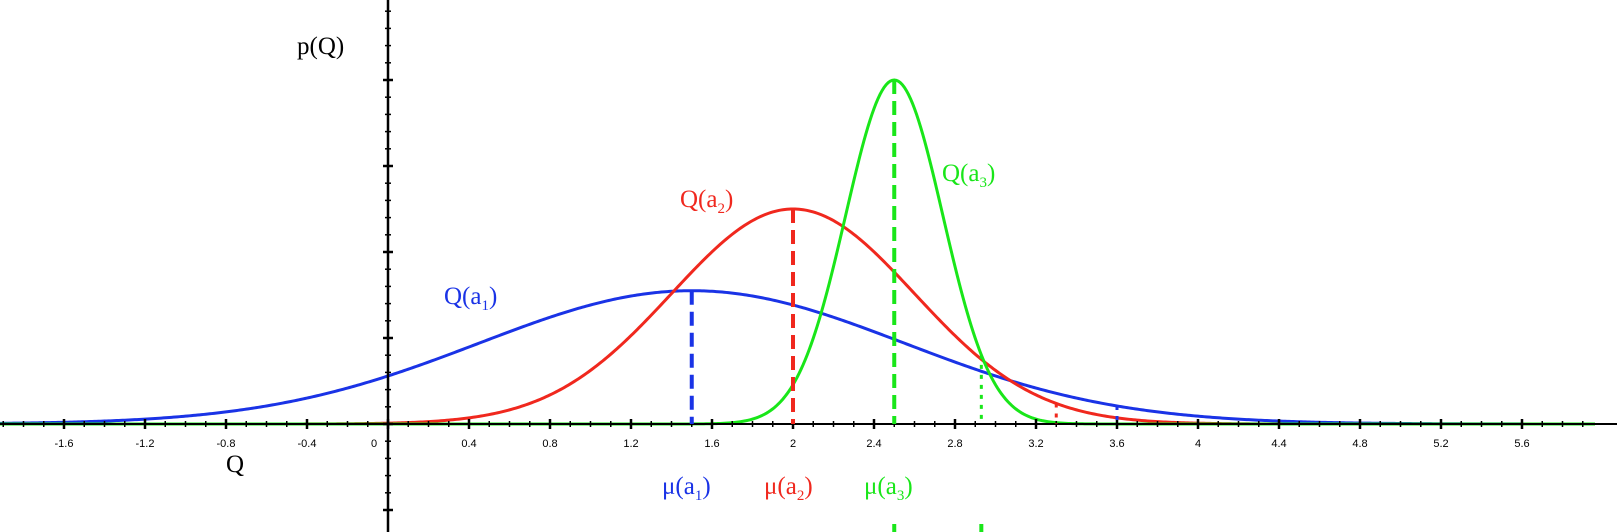  Describe the element at coordinates (320, 46) in the screenshot. I see `y-axis-label: p(Q)` at that location.